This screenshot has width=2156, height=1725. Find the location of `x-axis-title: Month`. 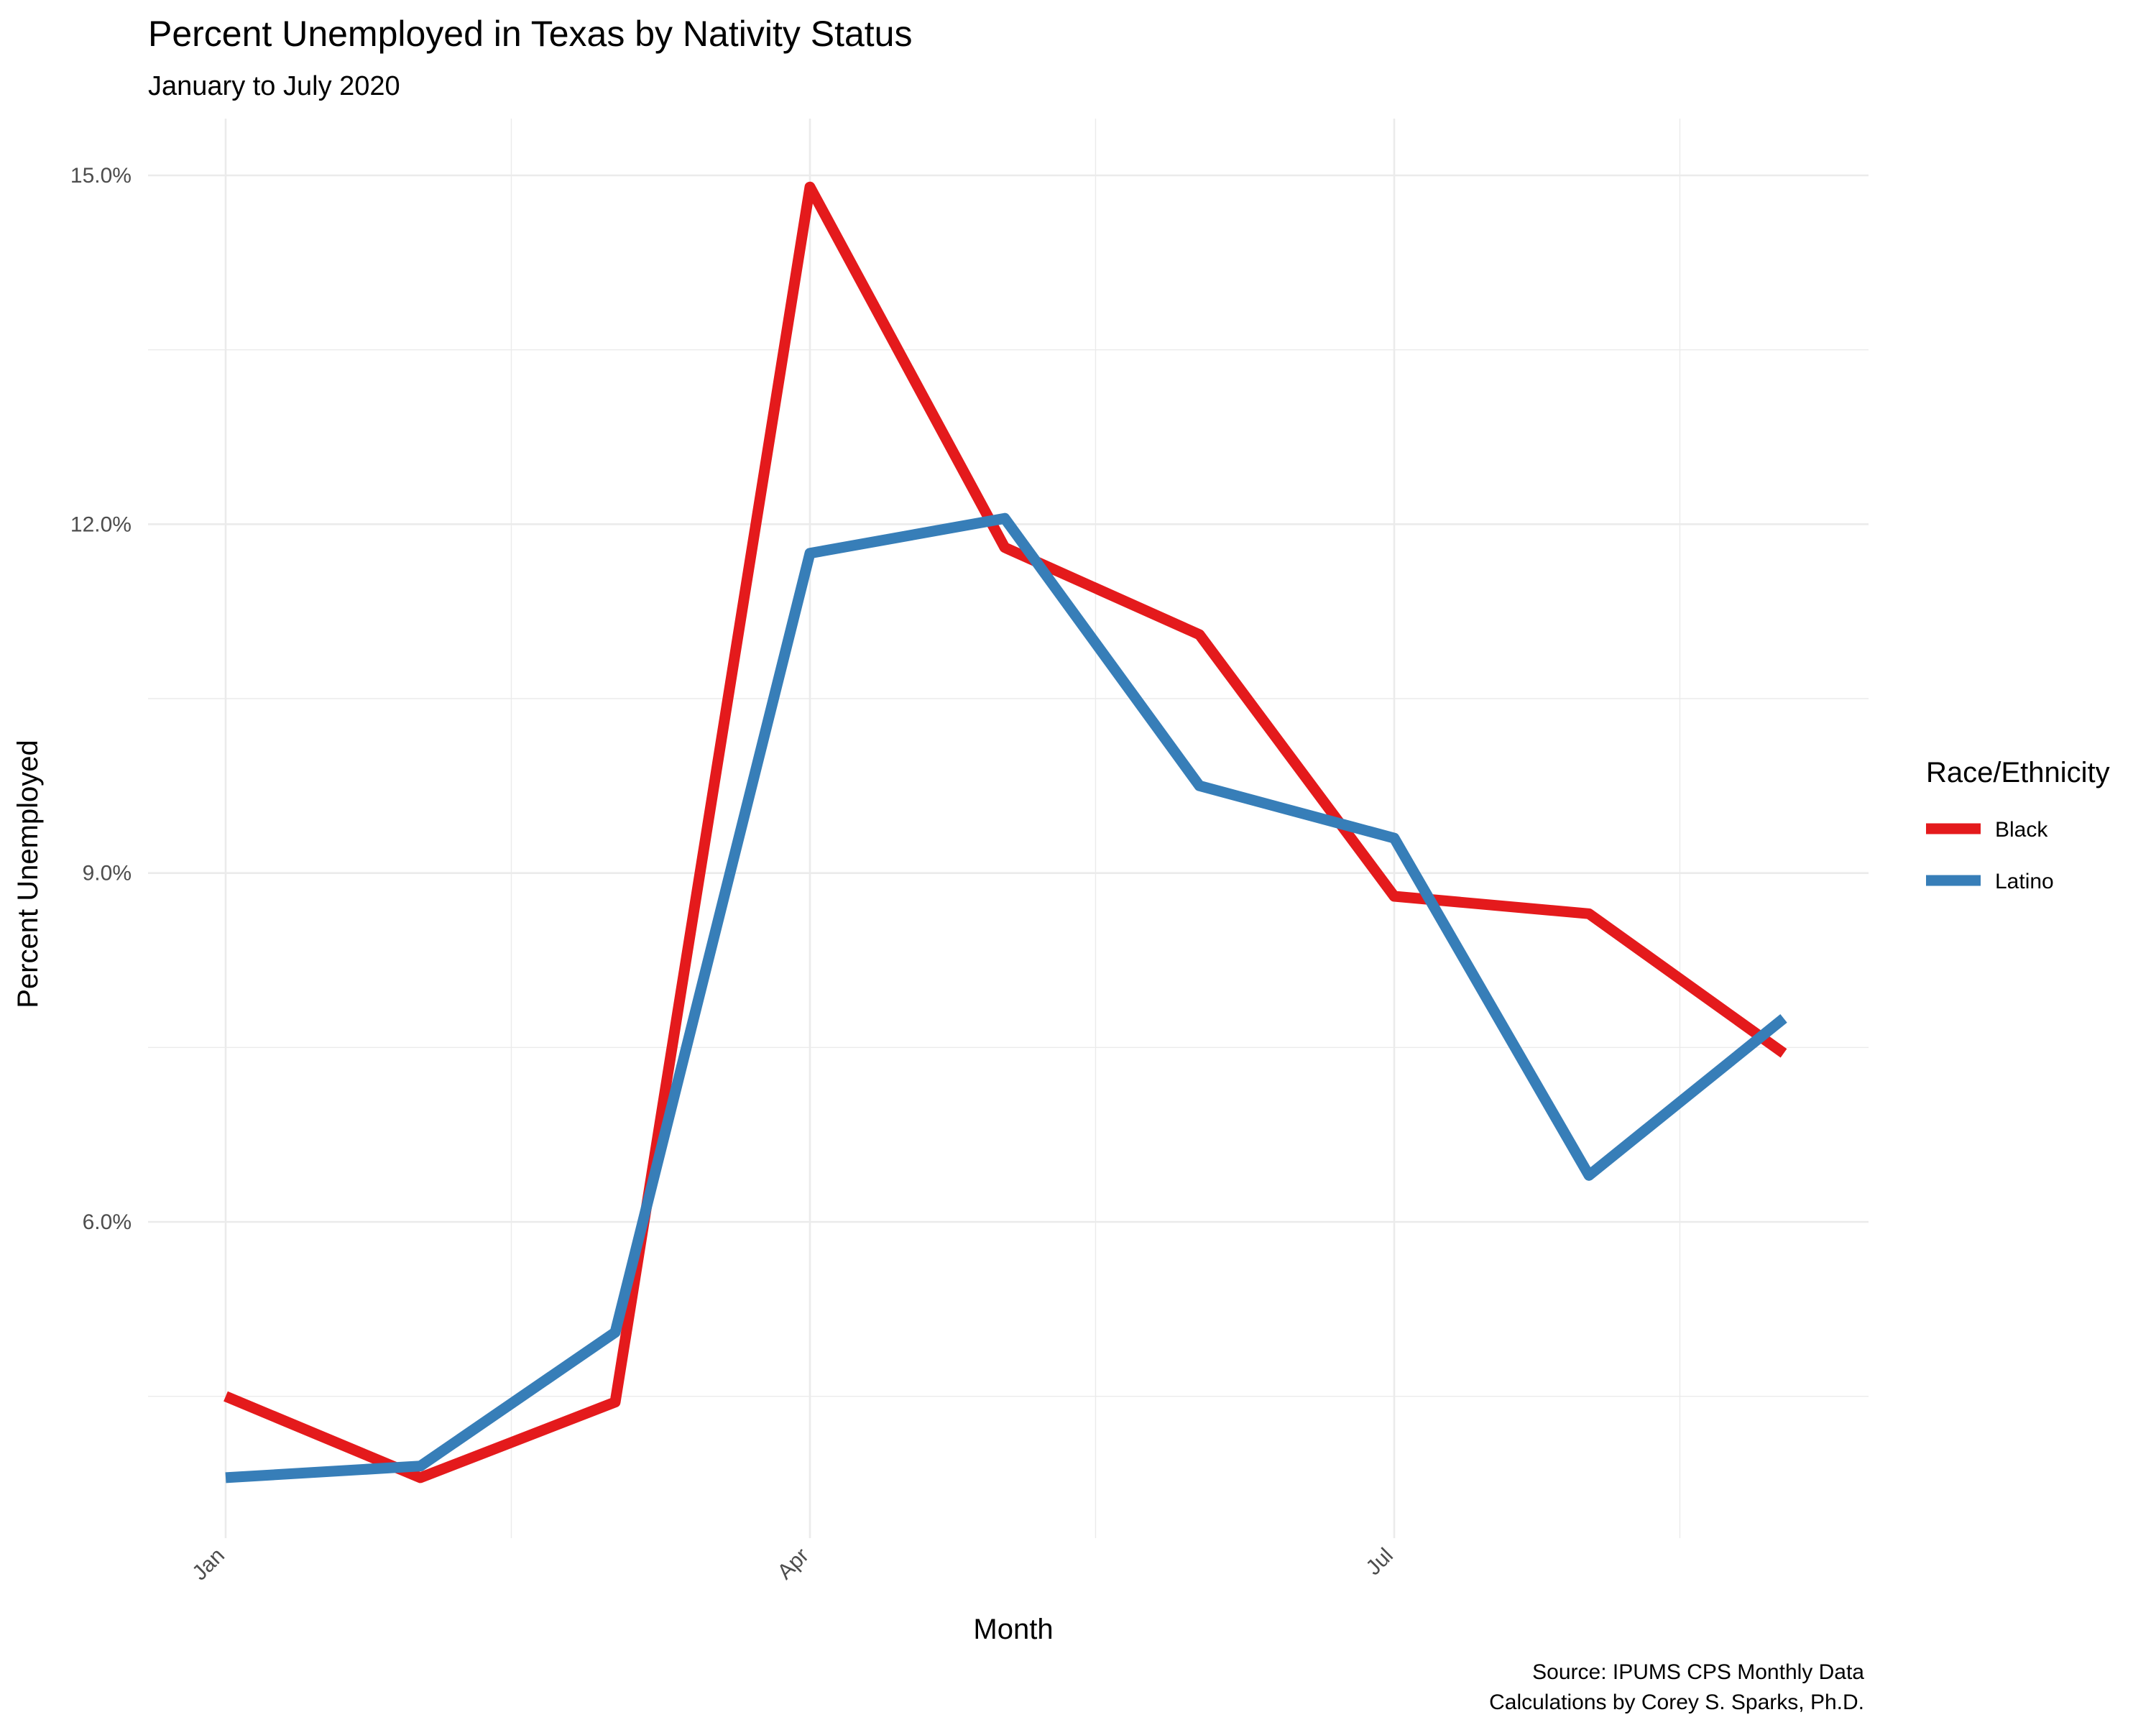

x-axis-title: Month is located at coordinates (1013, 1629).